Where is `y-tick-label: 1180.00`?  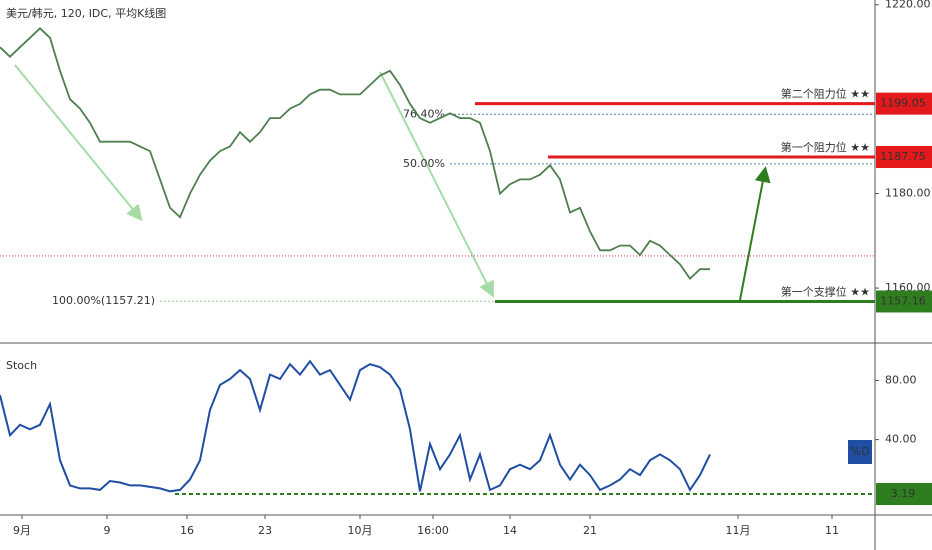
y-tick-label: 1180.00 is located at coordinates (908, 193).